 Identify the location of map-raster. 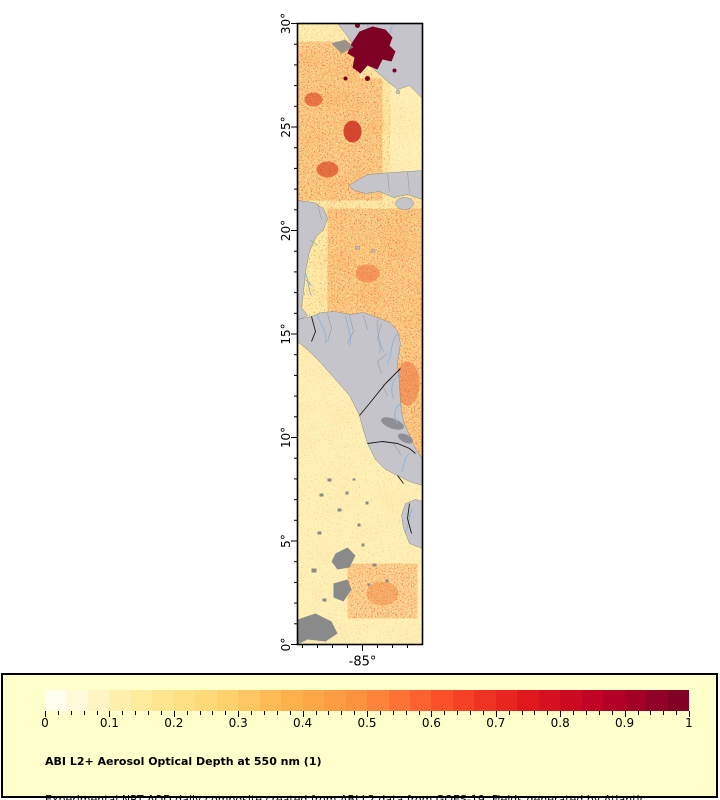
(360, 334).